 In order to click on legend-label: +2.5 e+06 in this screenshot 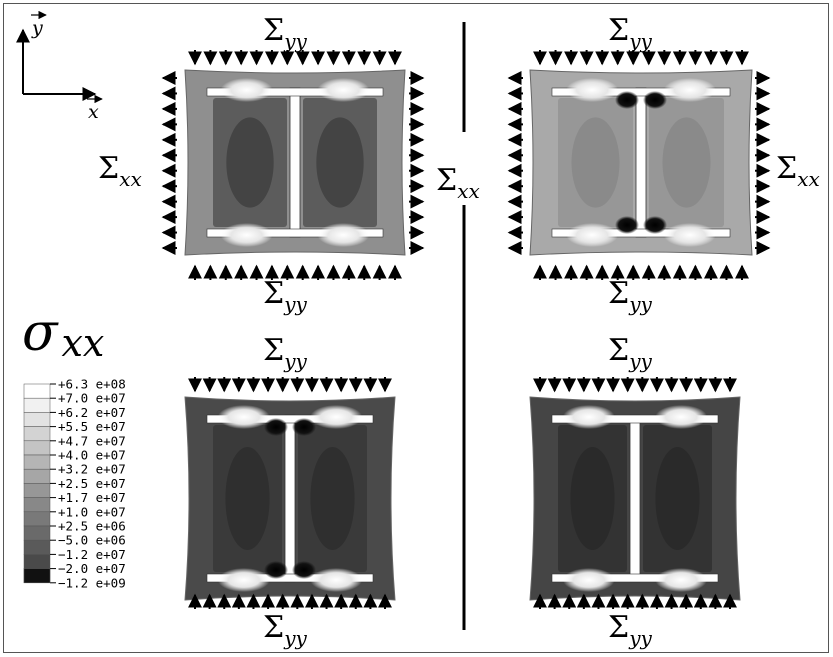, I will do `click(92, 526)`.